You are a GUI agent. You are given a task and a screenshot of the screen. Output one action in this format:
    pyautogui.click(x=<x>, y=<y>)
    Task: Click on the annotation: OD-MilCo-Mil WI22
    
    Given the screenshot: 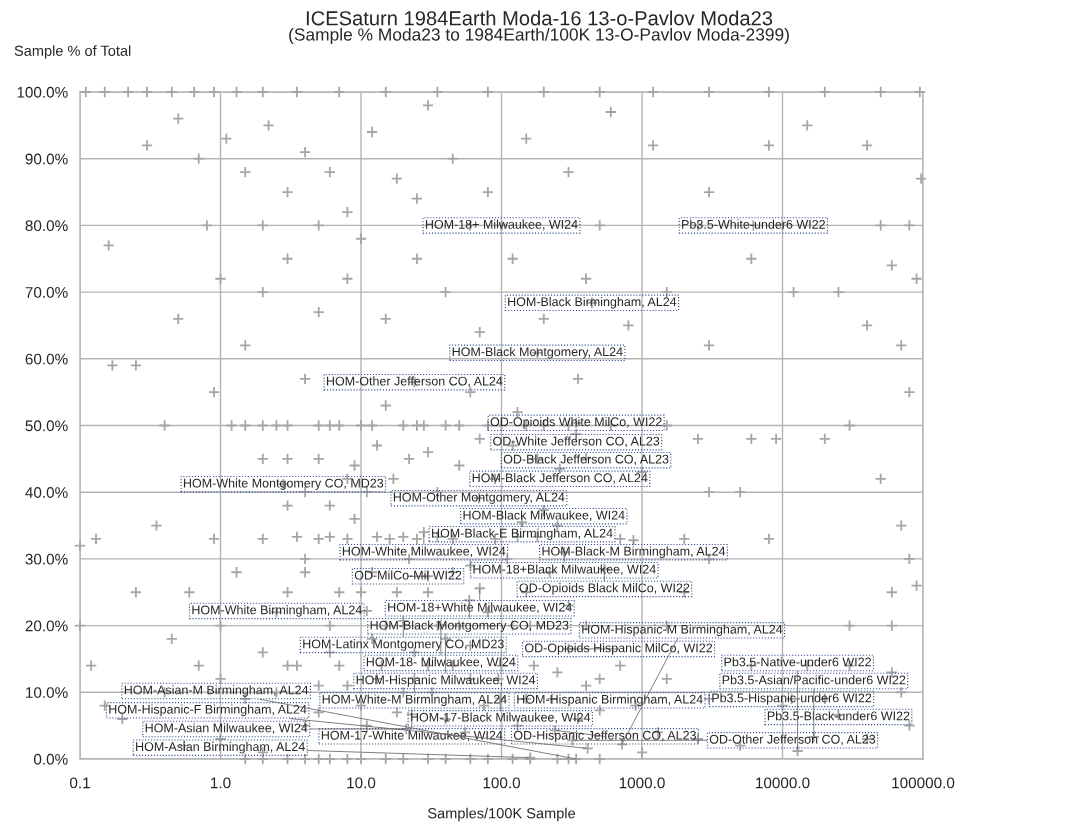 What is the action you would take?
    pyautogui.click(x=408, y=575)
    